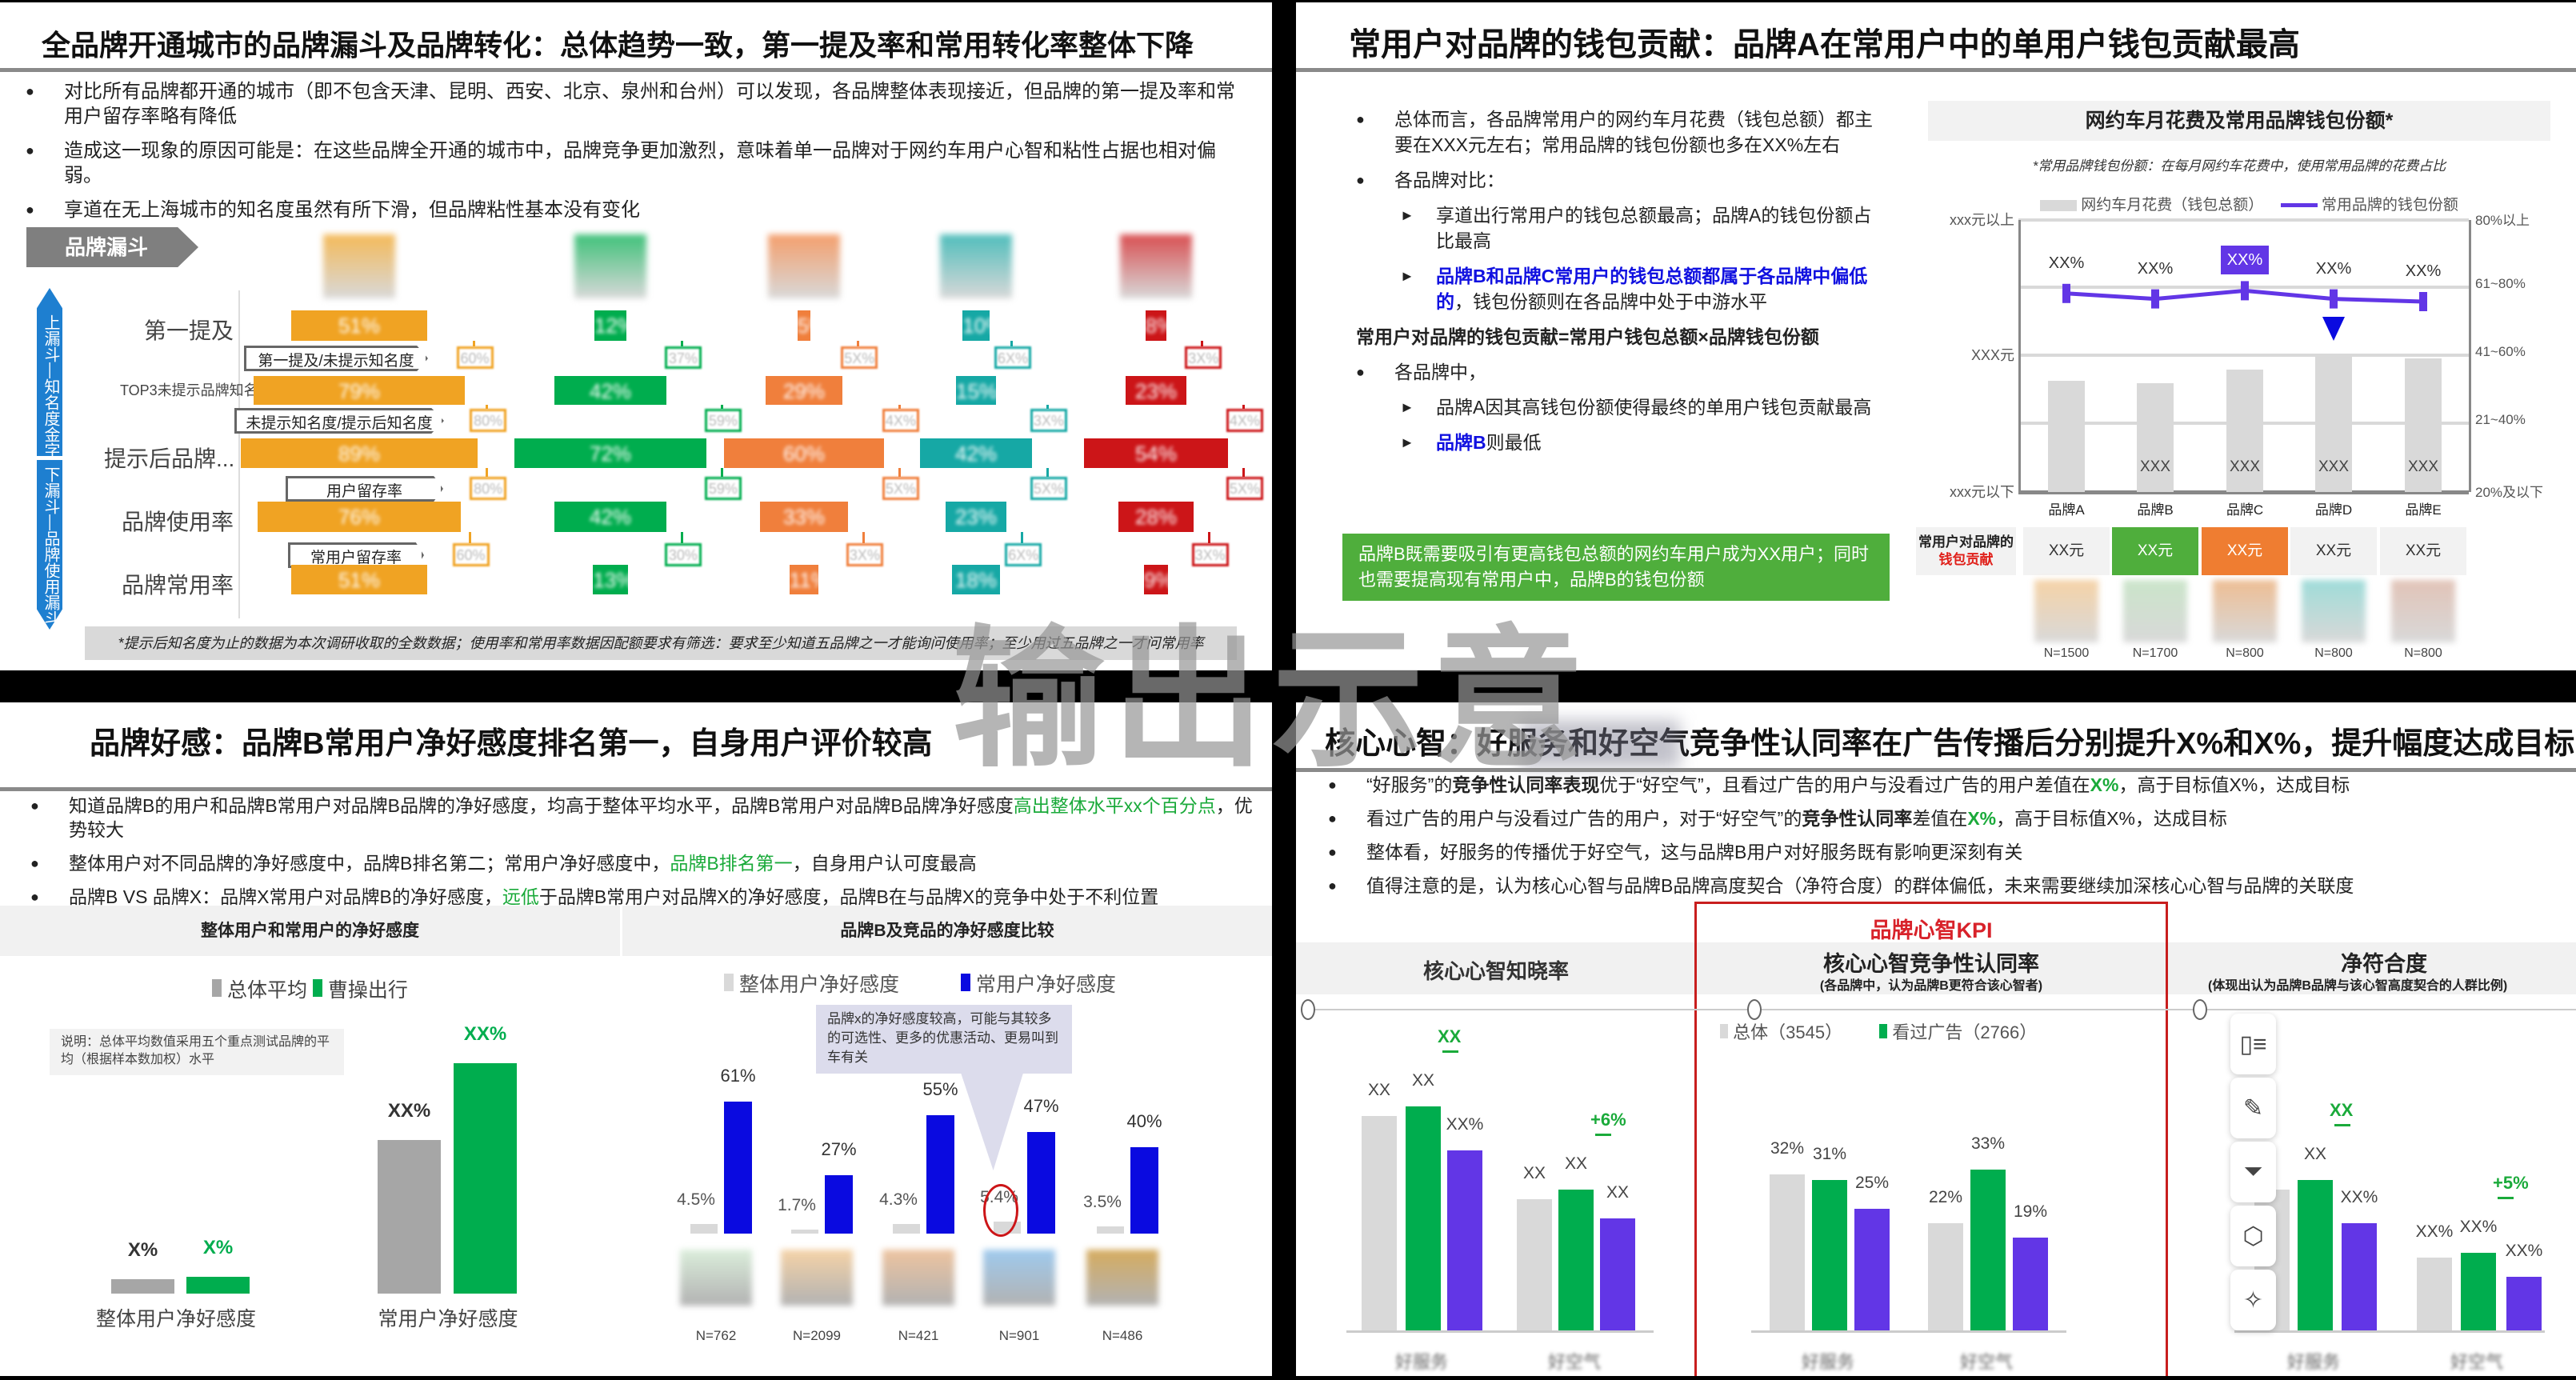 The height and width of the screenshot is (1380, 2576). What do you see at coordinates (1156, 517) in the screenshot?
I see `bar-value: 28%` at bounding box center [1156, 517].